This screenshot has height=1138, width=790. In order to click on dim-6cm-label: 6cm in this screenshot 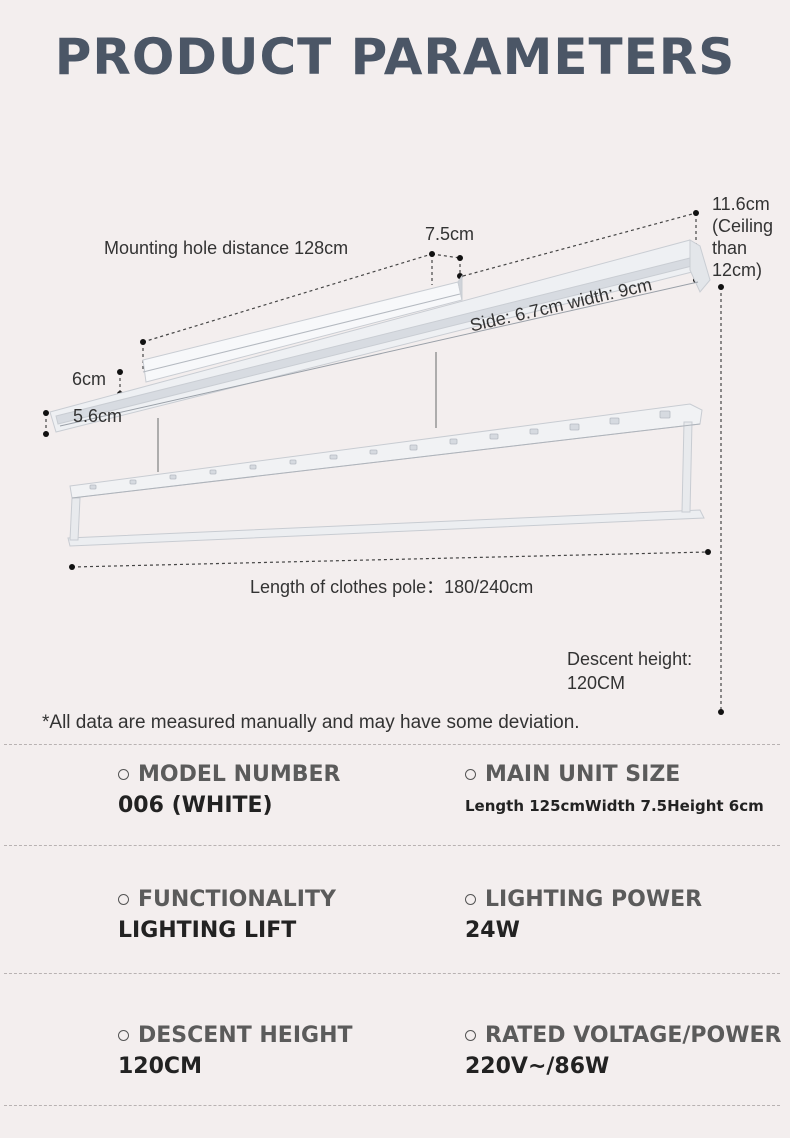, I will do `click(89, 379)`.